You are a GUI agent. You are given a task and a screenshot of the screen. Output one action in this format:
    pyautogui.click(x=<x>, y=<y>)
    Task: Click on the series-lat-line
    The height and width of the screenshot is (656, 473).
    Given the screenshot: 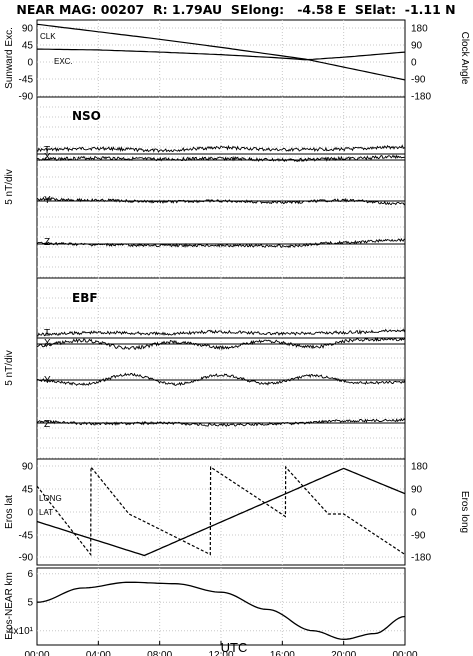 What is the action you would take?
    pyautogui.click(x=221, y=512)
    